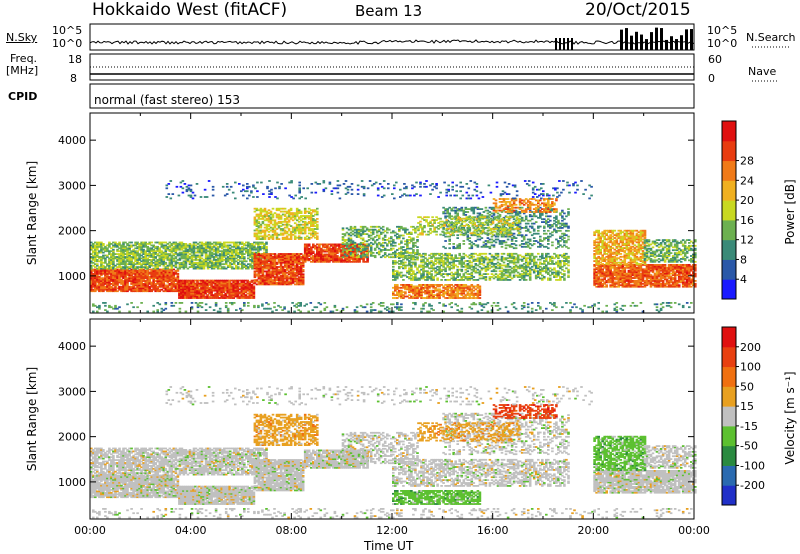  I want to click on nsky-tick-top: 10^5, so click(67, 30).